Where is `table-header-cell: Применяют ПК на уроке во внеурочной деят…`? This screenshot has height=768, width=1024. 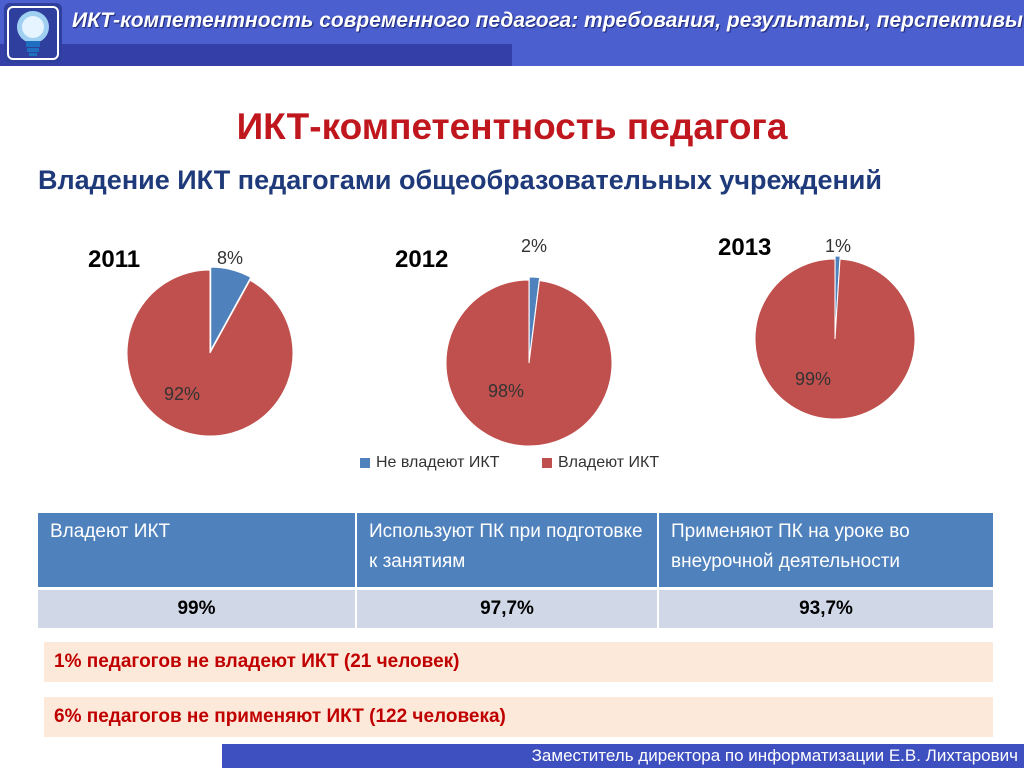
table-header-cell: Применяют ПК на уроке во внеурочной деят… is located at coordinates (825, 551).